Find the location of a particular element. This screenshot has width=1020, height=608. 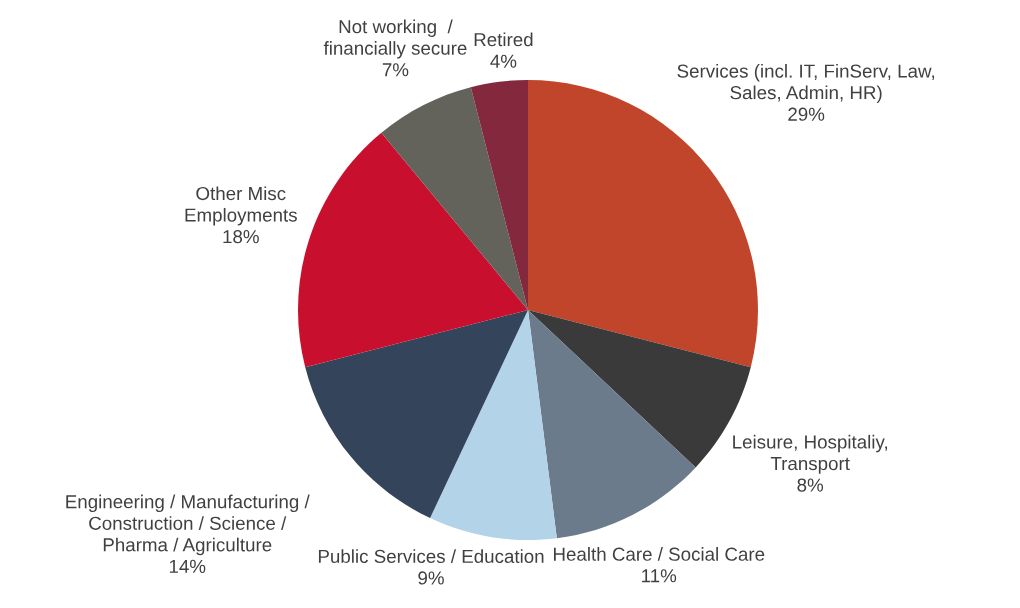

data-label: 18% is located at coordinates (241, 236).